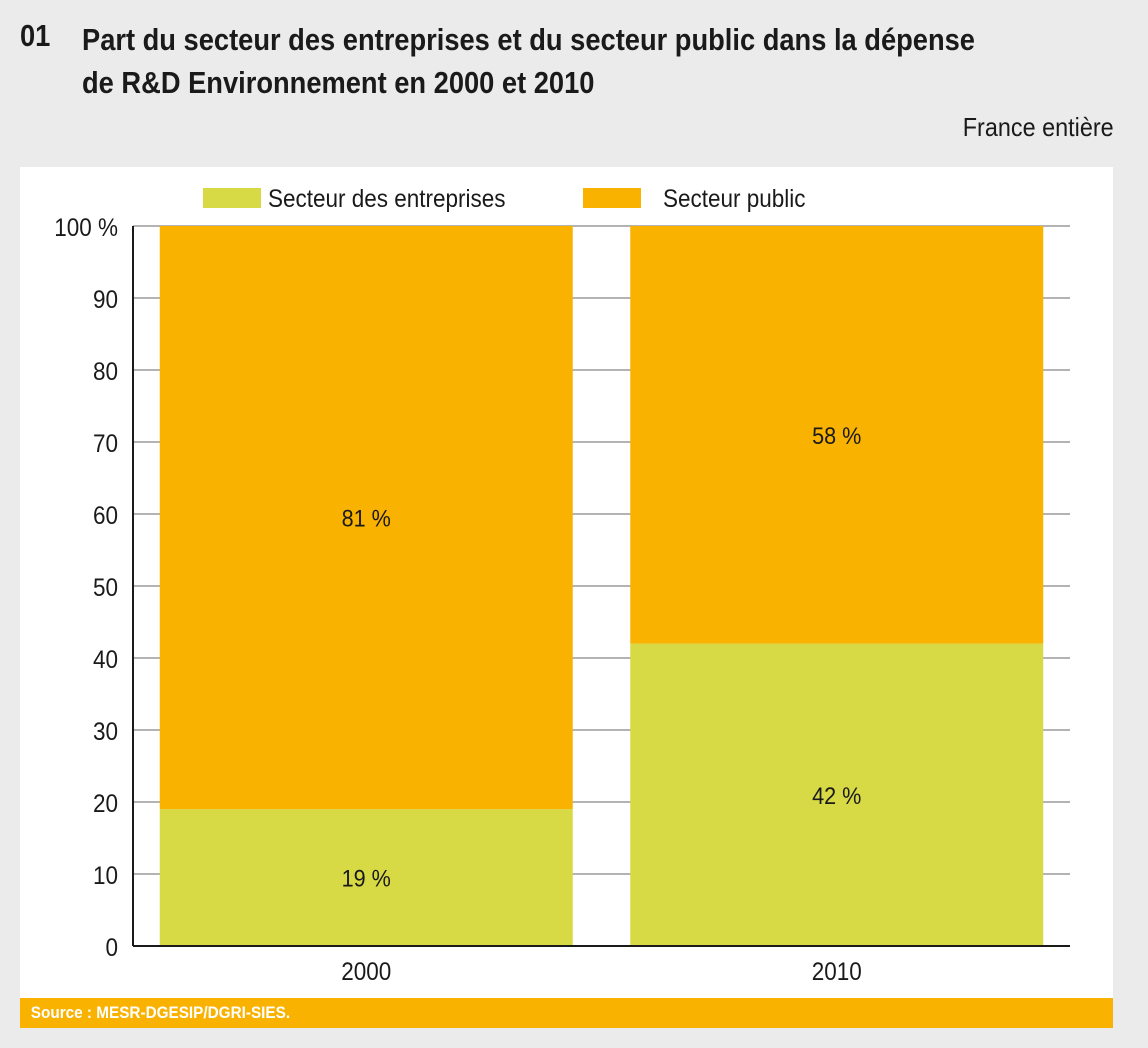 The image size is (1148, 1048). Describe the element at coordinates (105, 876) in the screenshot. I see `y-tick-label: 10` at that location.